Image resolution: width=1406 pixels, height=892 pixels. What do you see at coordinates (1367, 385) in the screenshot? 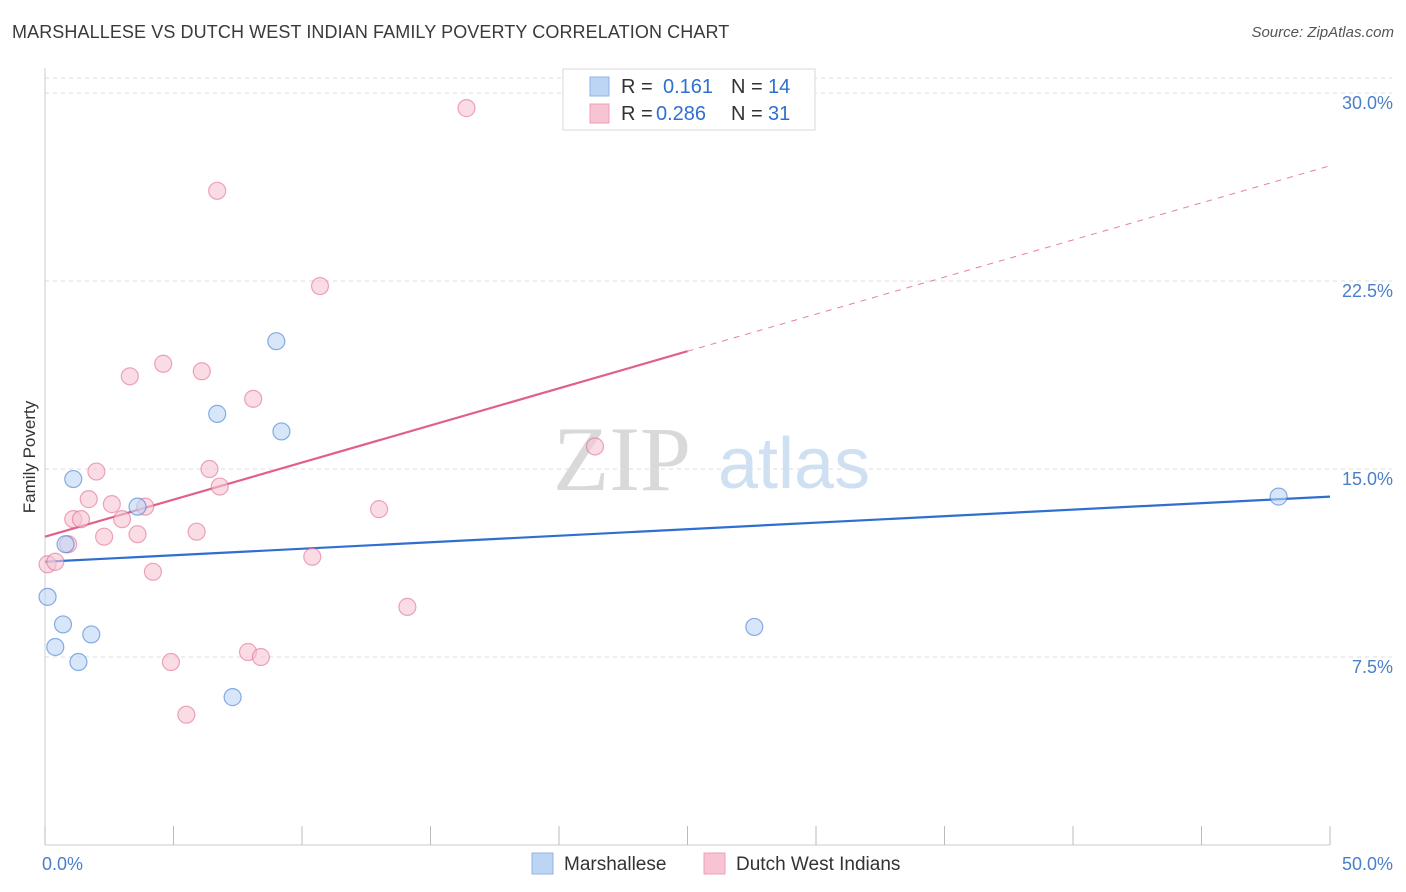
I see `y-tick-labels: 7.5% 15.0% 22.5% 30.0%` at bounding box center [1367, 385].